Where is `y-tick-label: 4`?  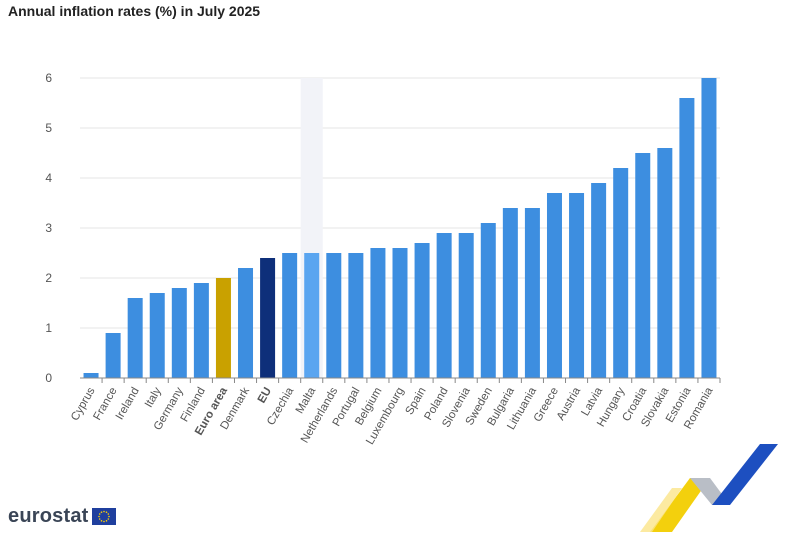
y-tick-label: 4 is located at coordinates (48, 178).